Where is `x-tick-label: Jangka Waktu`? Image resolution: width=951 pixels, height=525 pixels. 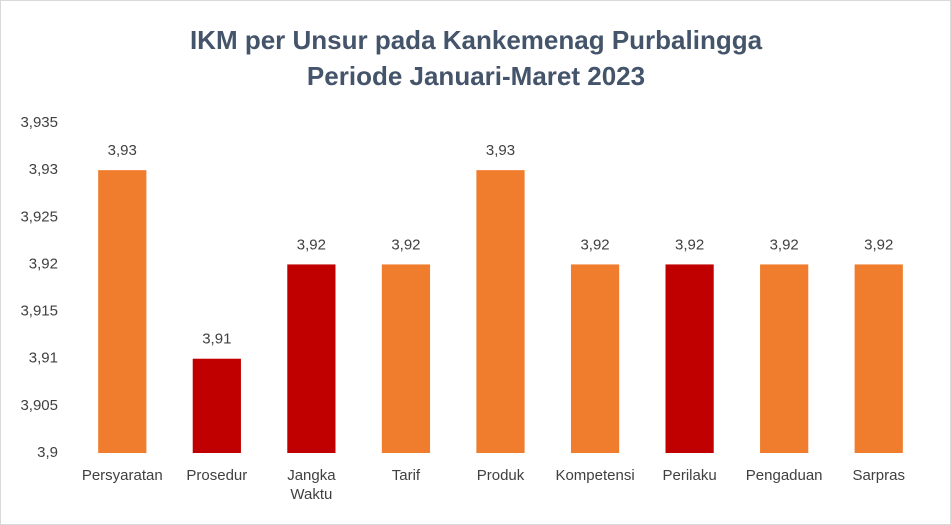
x-tick-label: Jangka Waktu is located at coordinates (311, 485).